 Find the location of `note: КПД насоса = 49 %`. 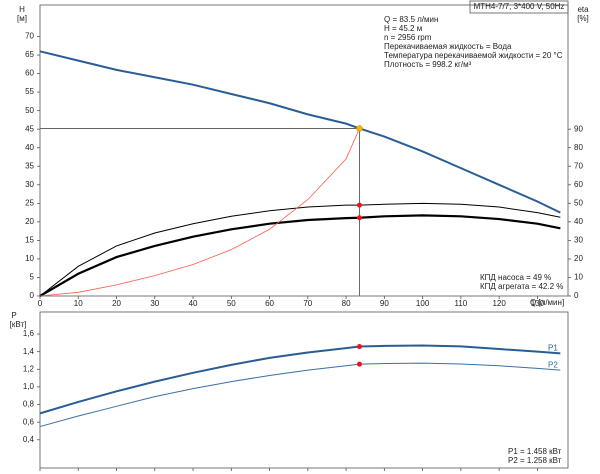

note: КПД насоса = 49 % is located at coordinates (515, 277).